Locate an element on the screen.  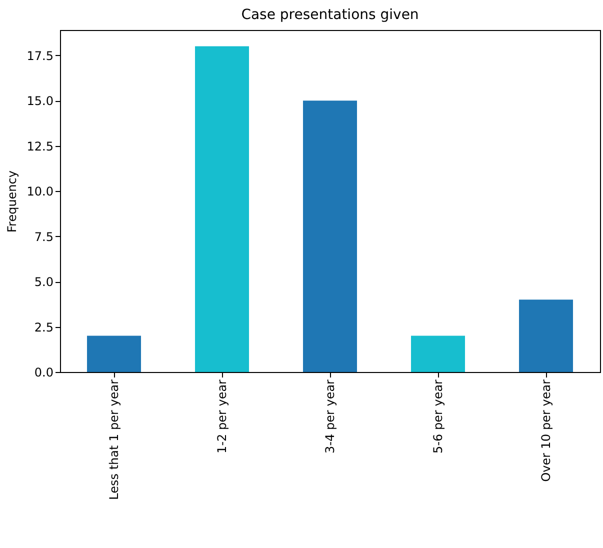
x-tick-label: 1-2 per year is located at coordinates (222, 416).